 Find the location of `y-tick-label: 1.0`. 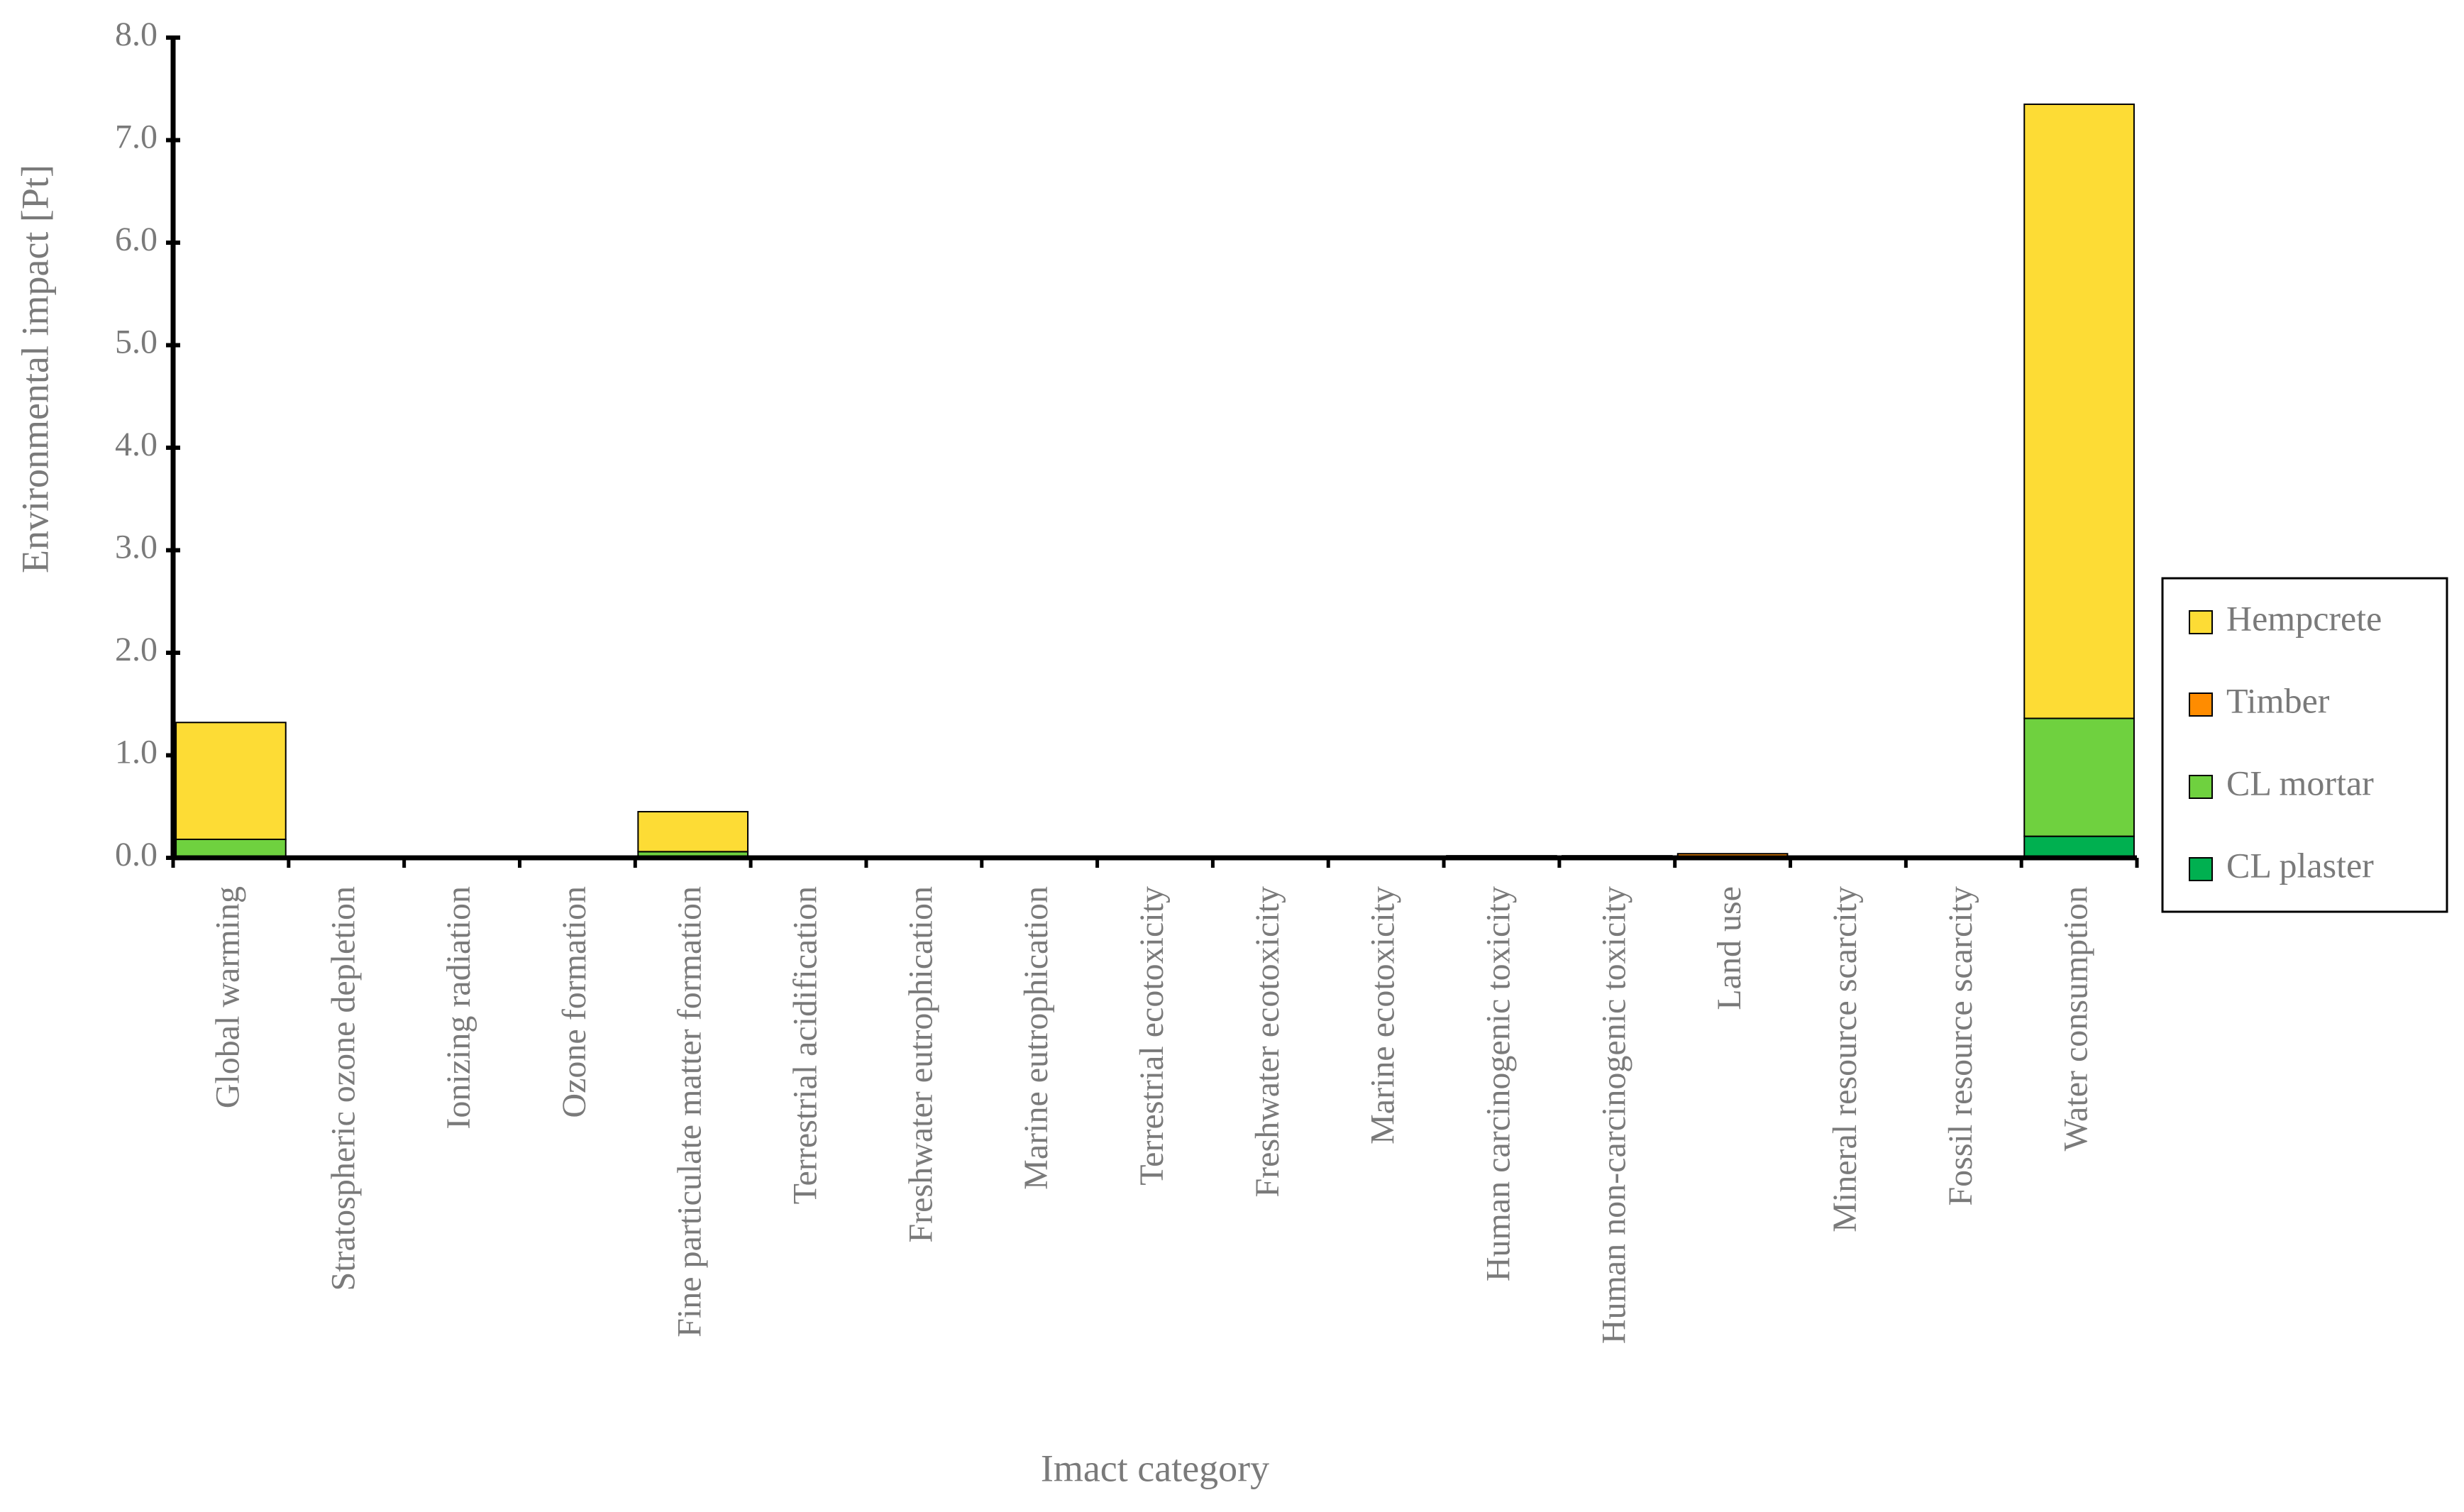

y-tick-label: 1.0 is located at coordinates (136, 752).